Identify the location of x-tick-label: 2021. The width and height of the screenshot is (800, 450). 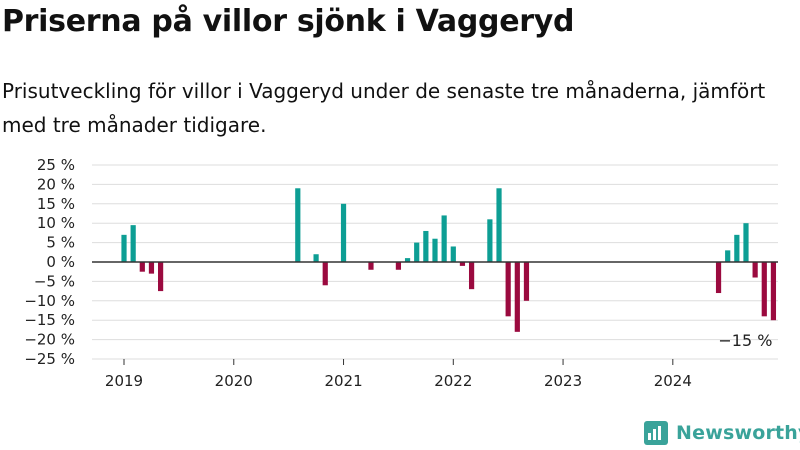
(343, 381).